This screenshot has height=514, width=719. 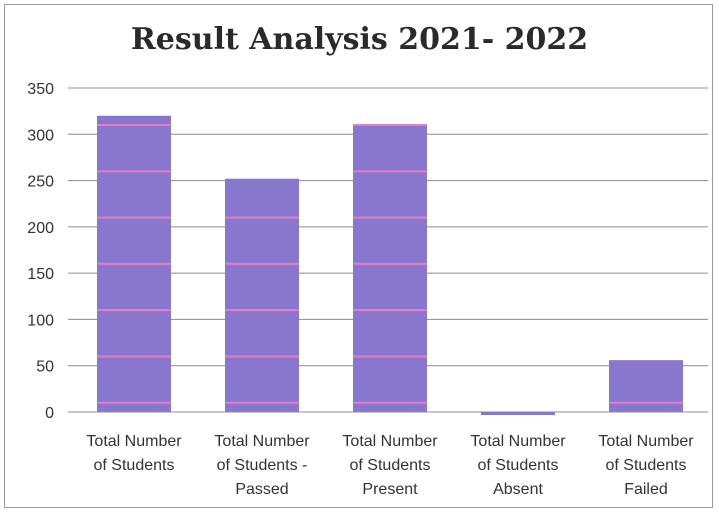 What do you see at coordinates (40, 89) in the screenshot?
I see `y-tick-label: 350` at bounding box center [40, 89].